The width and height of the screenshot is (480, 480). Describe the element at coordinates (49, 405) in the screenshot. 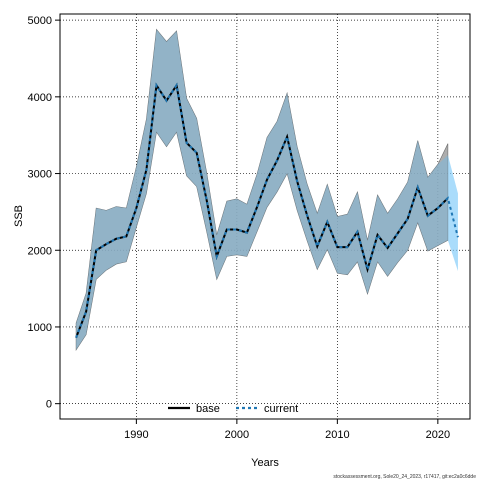

I see `y-tick-label: 0` at that location.